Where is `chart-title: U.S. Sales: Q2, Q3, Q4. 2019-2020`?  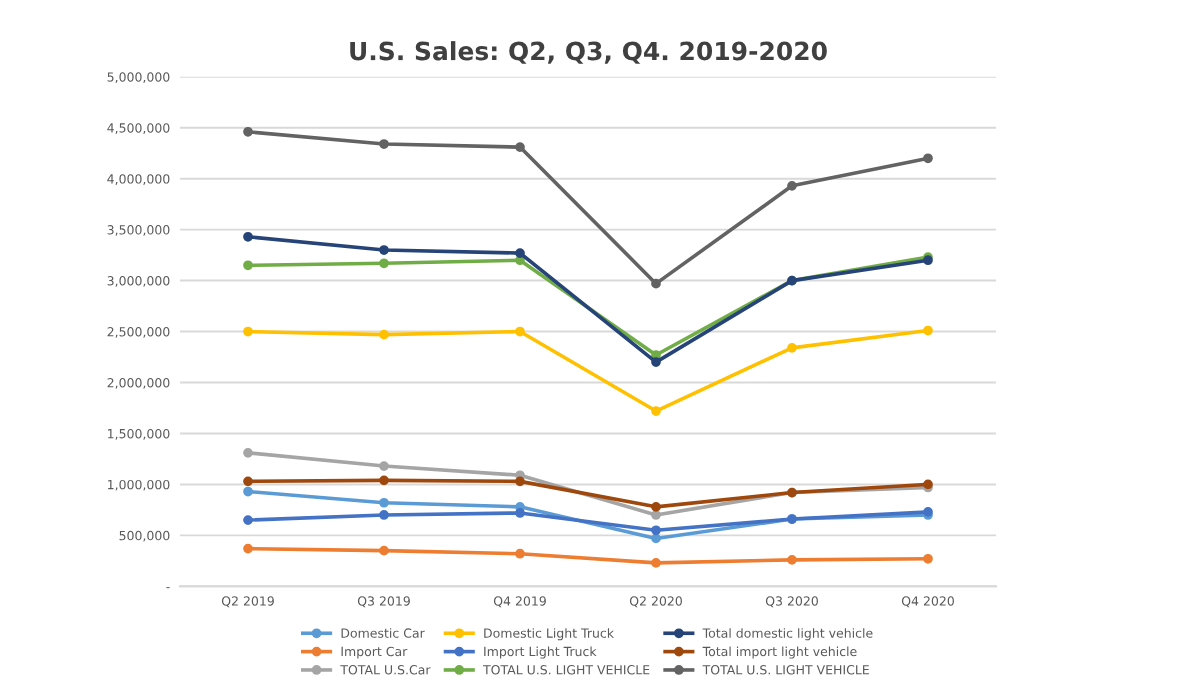 chart-title: U.S. Sales: Q2, Q3, Q4. 2019-2020 is located at coordinates (588, 52).